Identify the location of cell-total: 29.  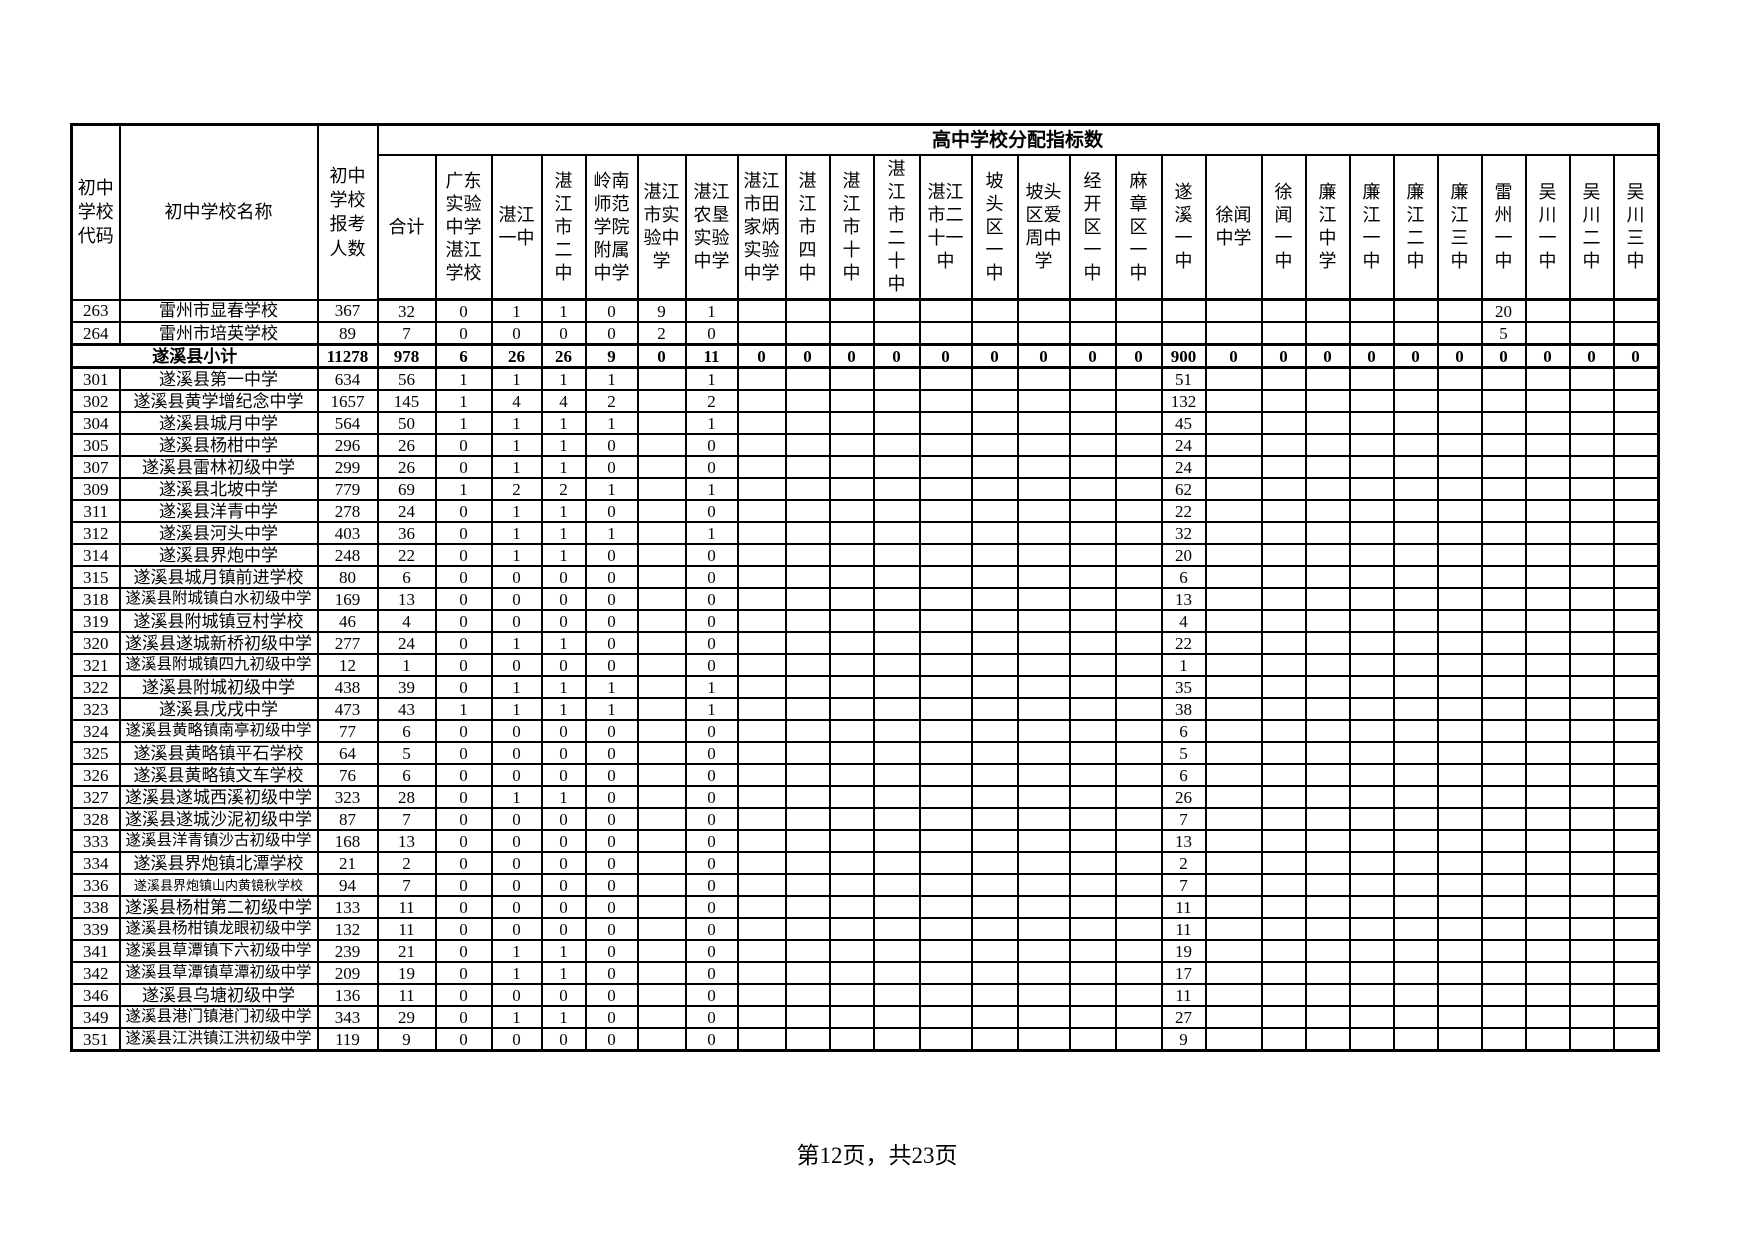
(406, 1017).